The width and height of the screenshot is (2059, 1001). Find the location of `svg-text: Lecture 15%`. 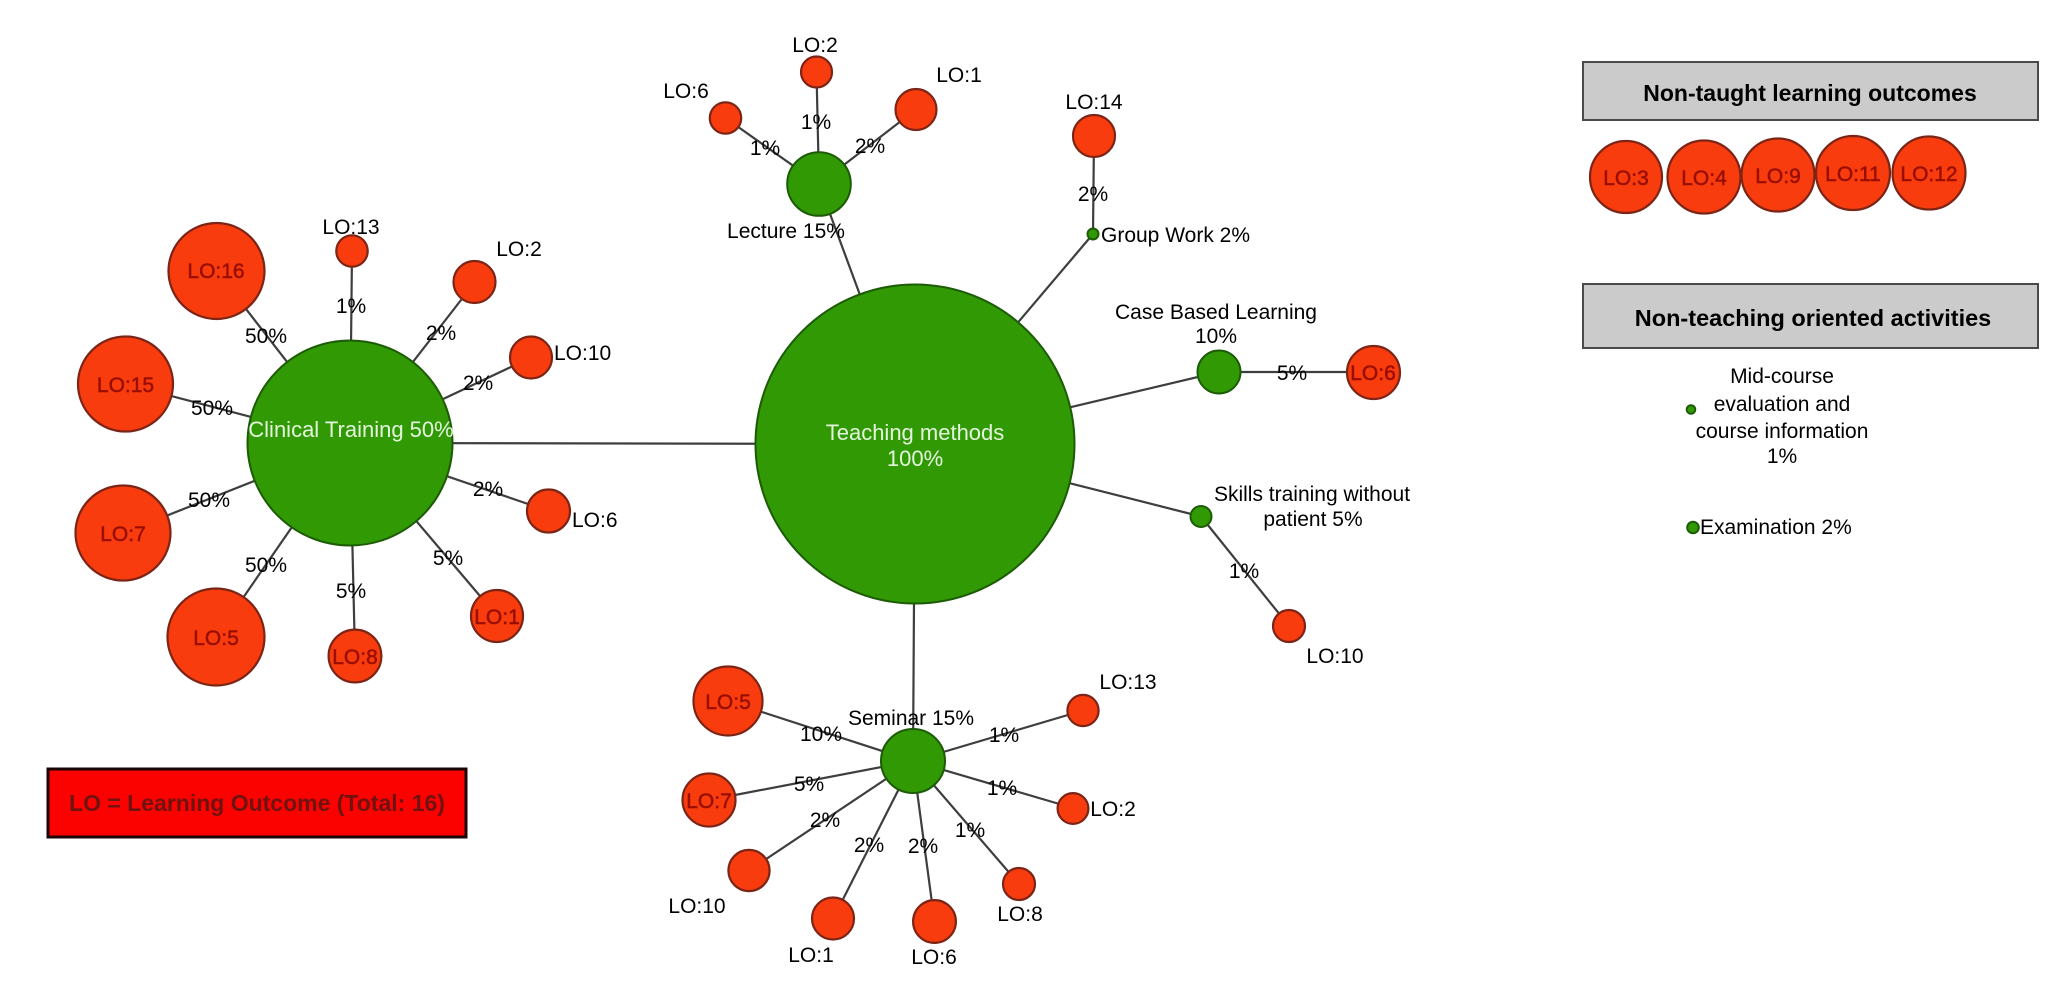

svg-text: Lecture 15% is located at coordinates (786, 231).